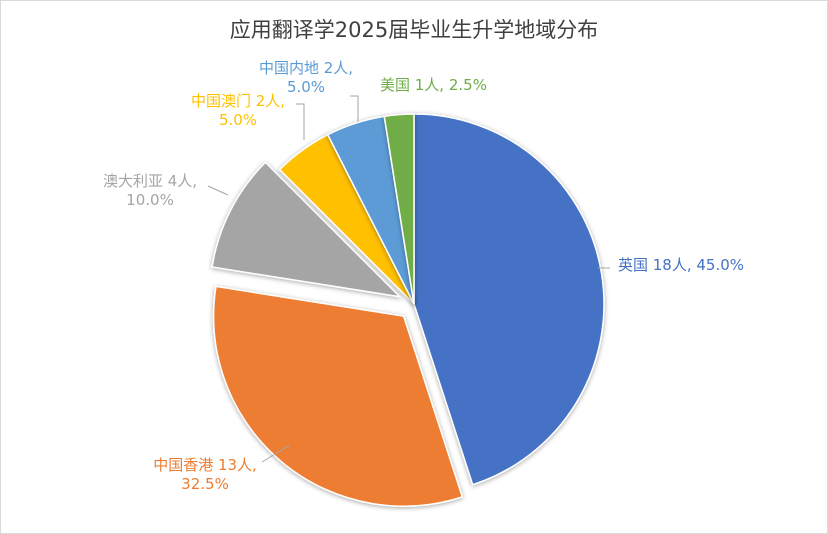 The image size is (828, 534). I want to click on data-label-usa: 美国 1人, 2.5%, so click(433, 85).